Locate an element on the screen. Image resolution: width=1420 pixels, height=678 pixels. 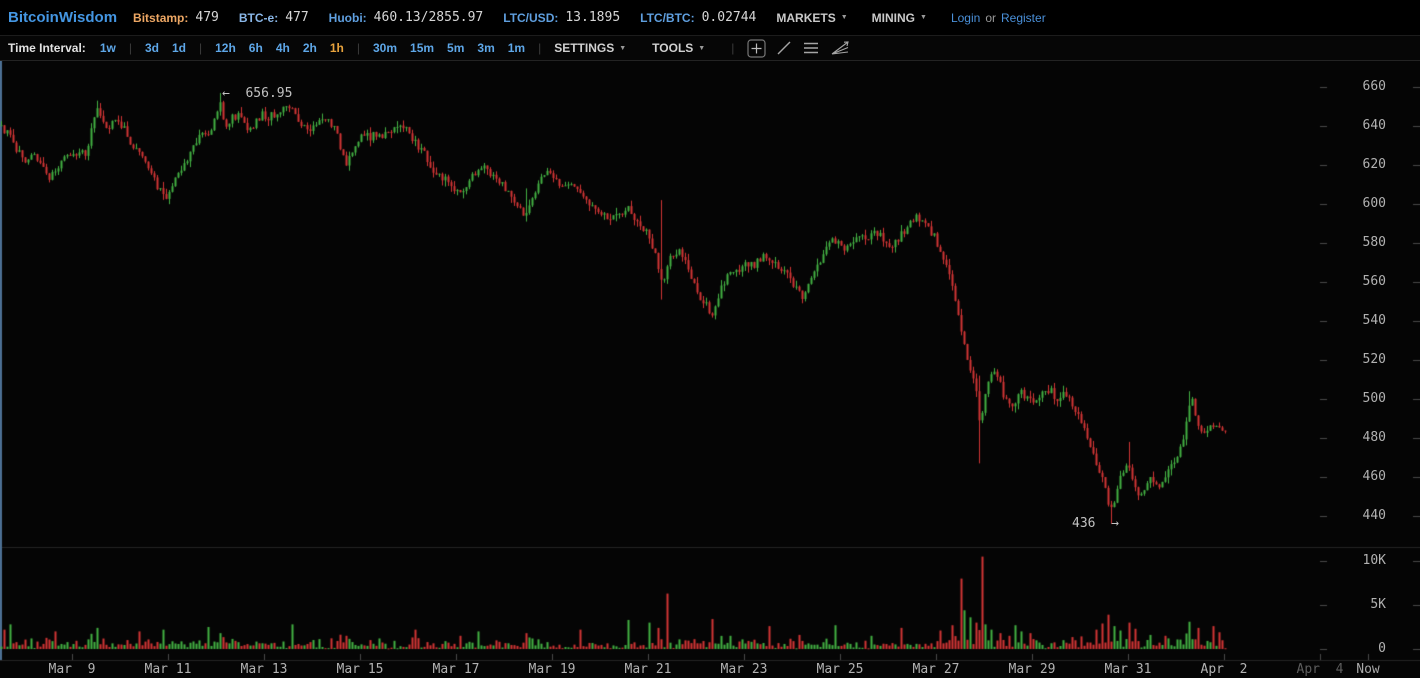
ticker-value: 477 is located at coordinates (297, 17).